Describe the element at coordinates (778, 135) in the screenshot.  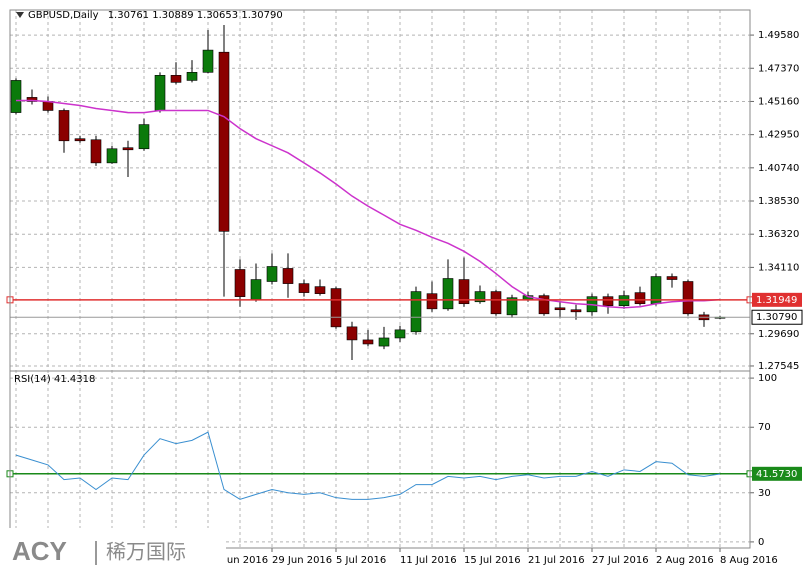
I see `y-tick-label: 1.42950` at that location.